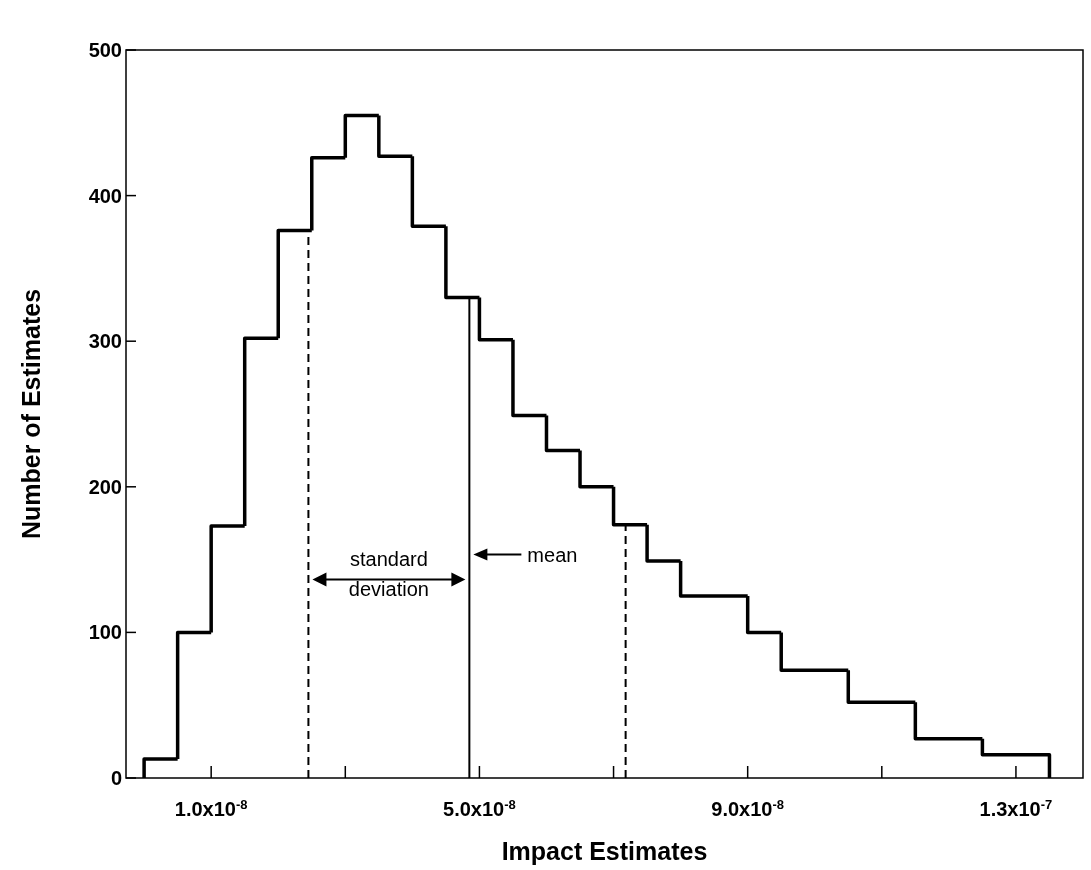 The width and height of the screenshot is (1091, 870). What do you see at coordinates (105, 632) in the screenshot?
I see `y-tick-label: 100` at bounding box center [105, 632].